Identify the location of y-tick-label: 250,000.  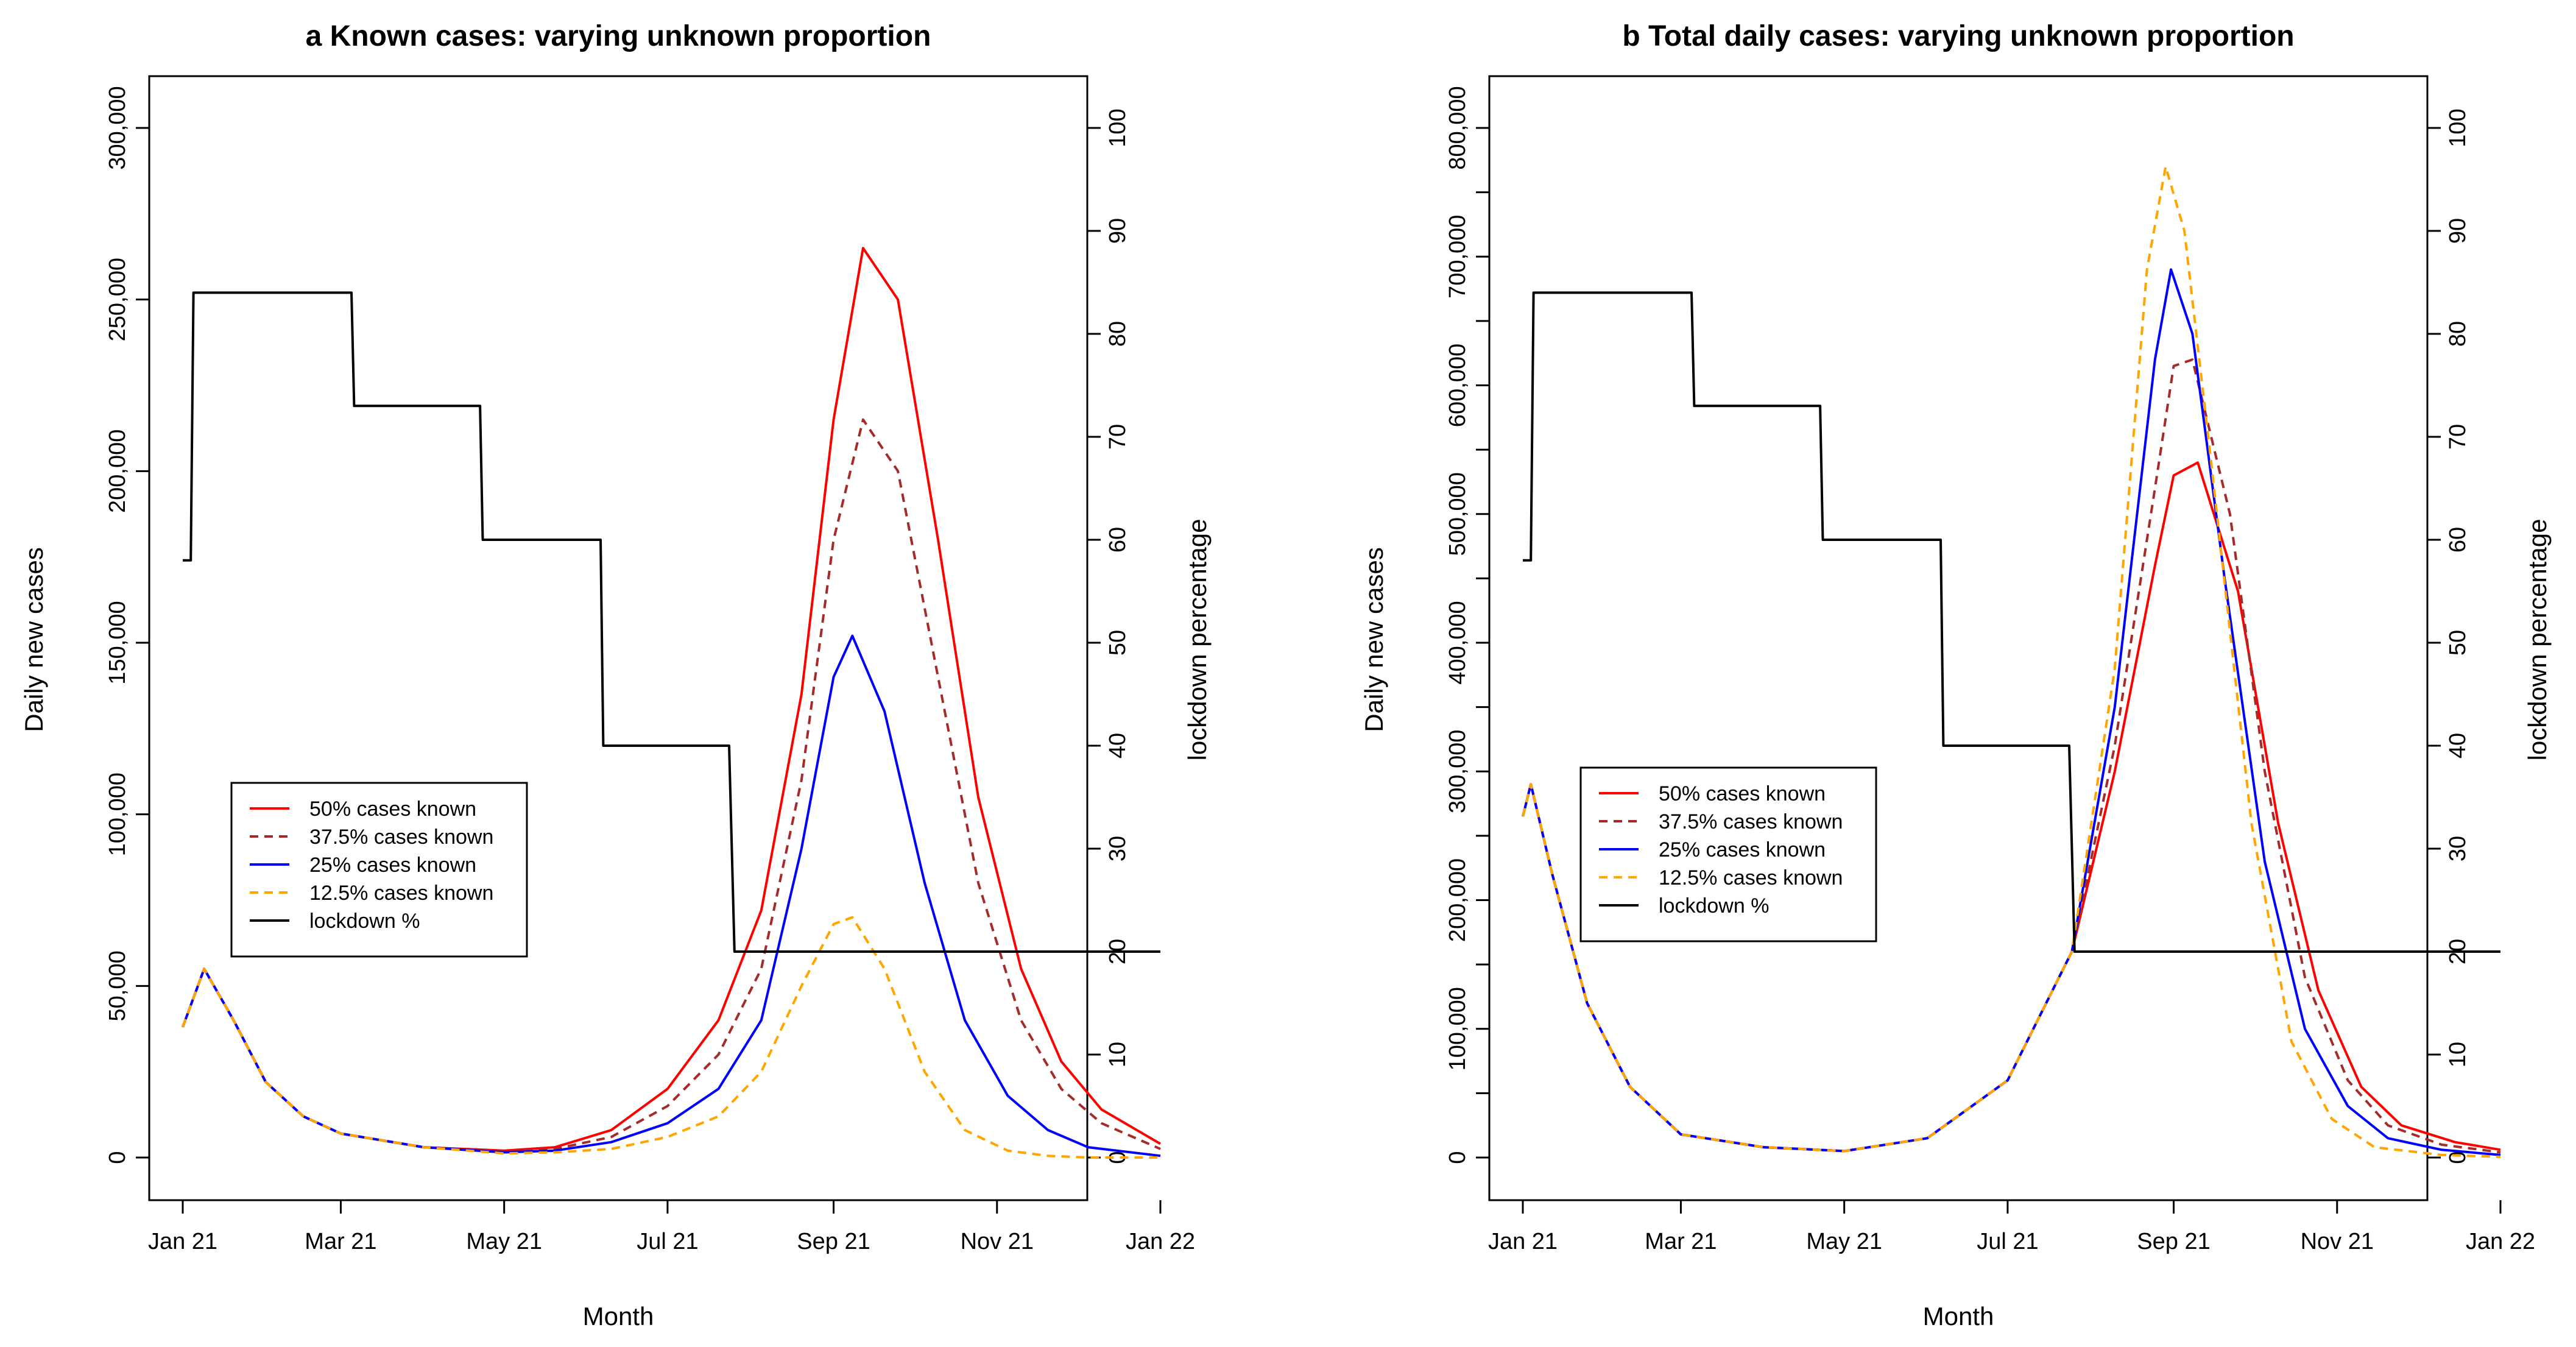
(117, 299).